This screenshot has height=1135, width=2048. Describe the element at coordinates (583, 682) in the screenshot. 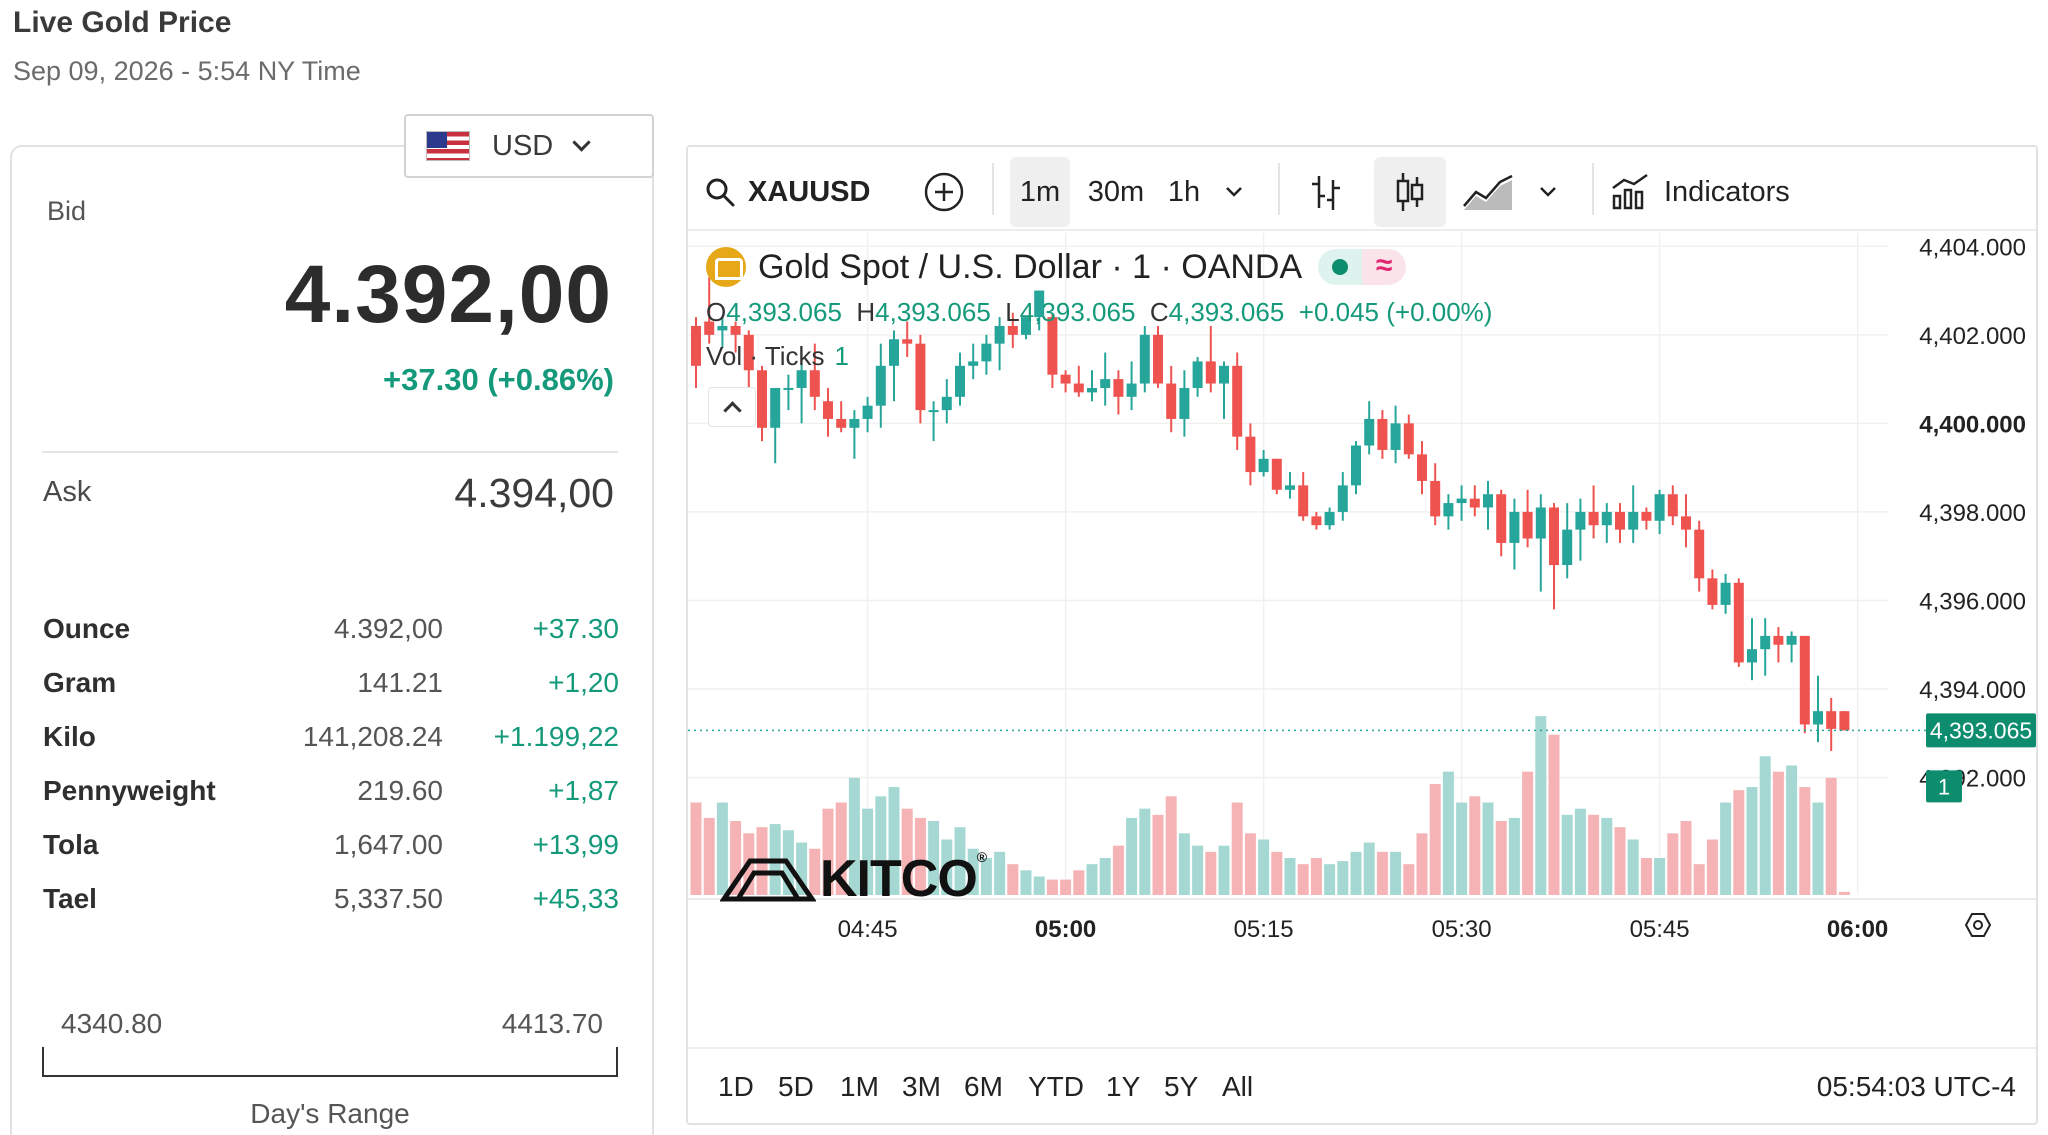

I see `unit-change: +1,20` at that location.